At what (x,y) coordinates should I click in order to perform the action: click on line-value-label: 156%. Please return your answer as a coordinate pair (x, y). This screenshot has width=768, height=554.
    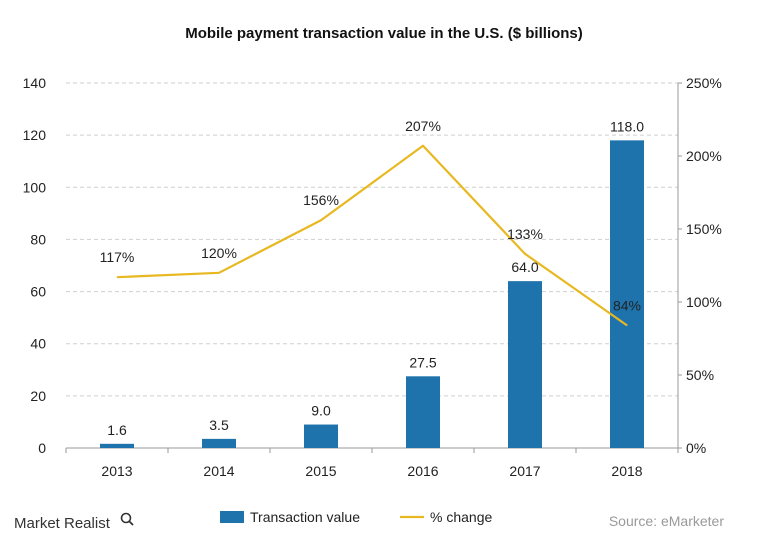
    Looking at the image, I should click on (321, 200).